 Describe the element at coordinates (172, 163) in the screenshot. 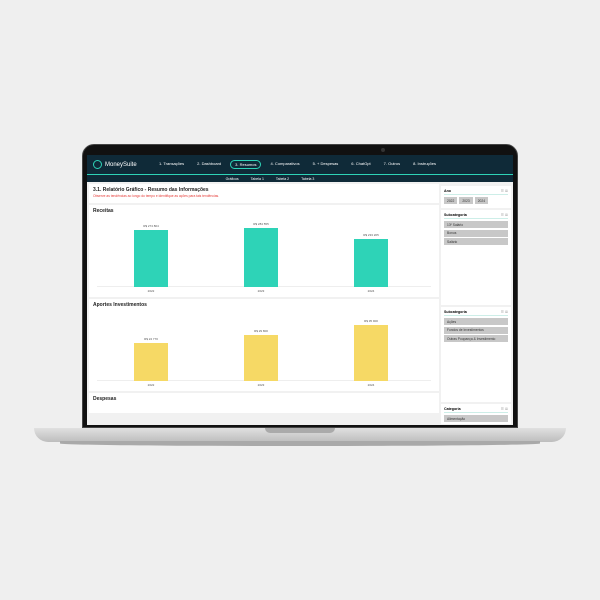

I see `nav-tab: 1. Transações` at that location.